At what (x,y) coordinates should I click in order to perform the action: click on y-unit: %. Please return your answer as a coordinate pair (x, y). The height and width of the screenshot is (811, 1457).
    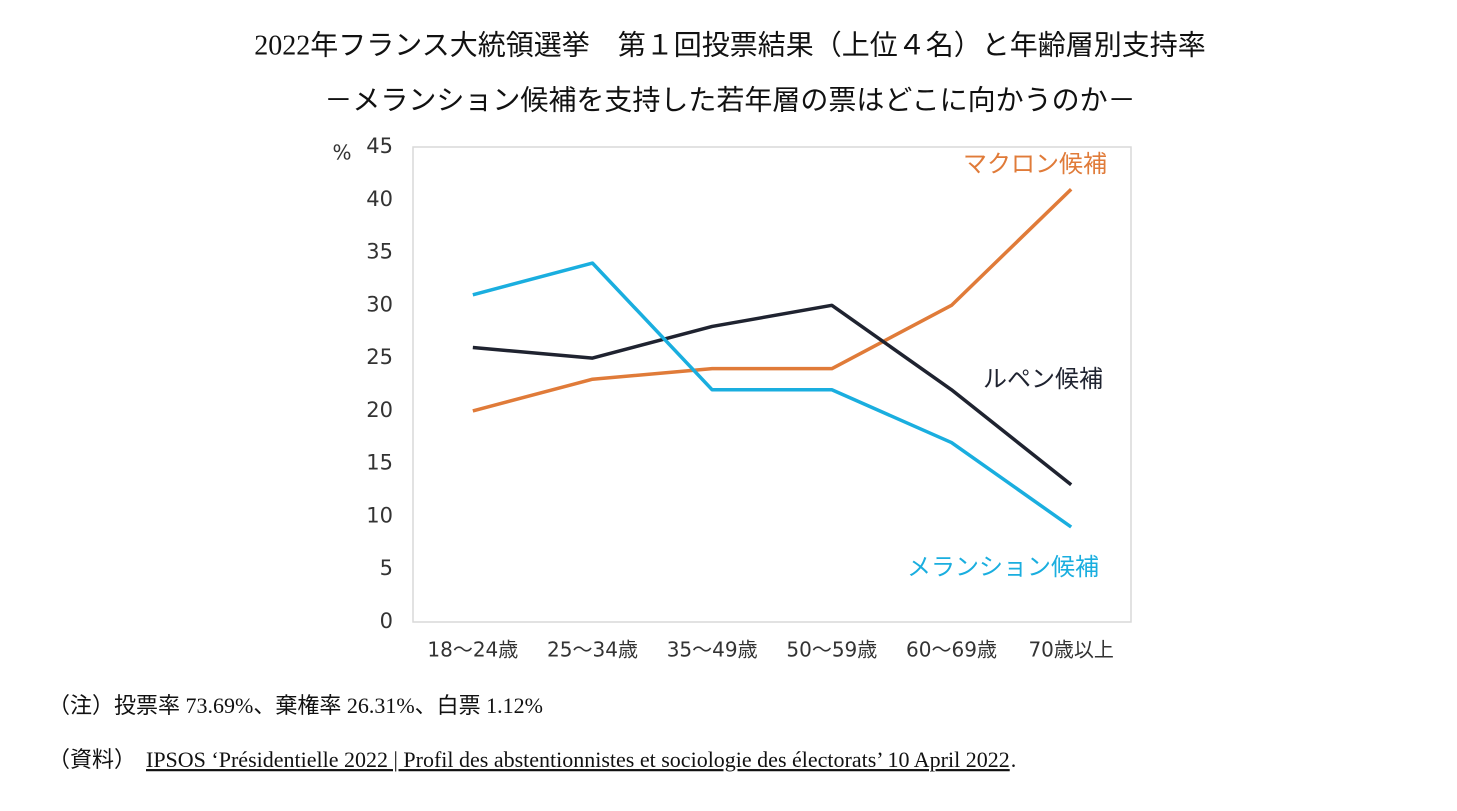
    Looking at the image, I should click on (341, 153).